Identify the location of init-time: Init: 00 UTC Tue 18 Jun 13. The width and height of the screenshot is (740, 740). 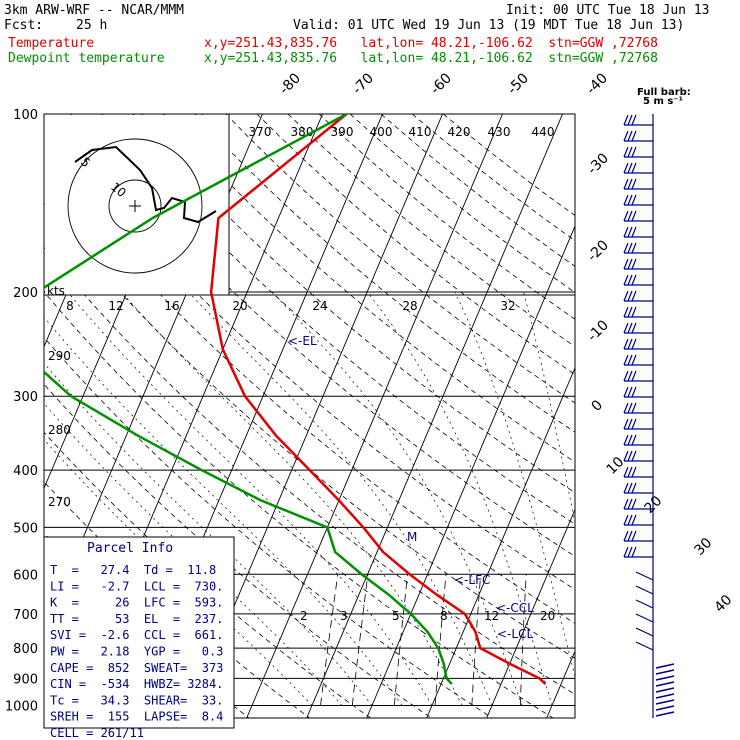
(608, 10).